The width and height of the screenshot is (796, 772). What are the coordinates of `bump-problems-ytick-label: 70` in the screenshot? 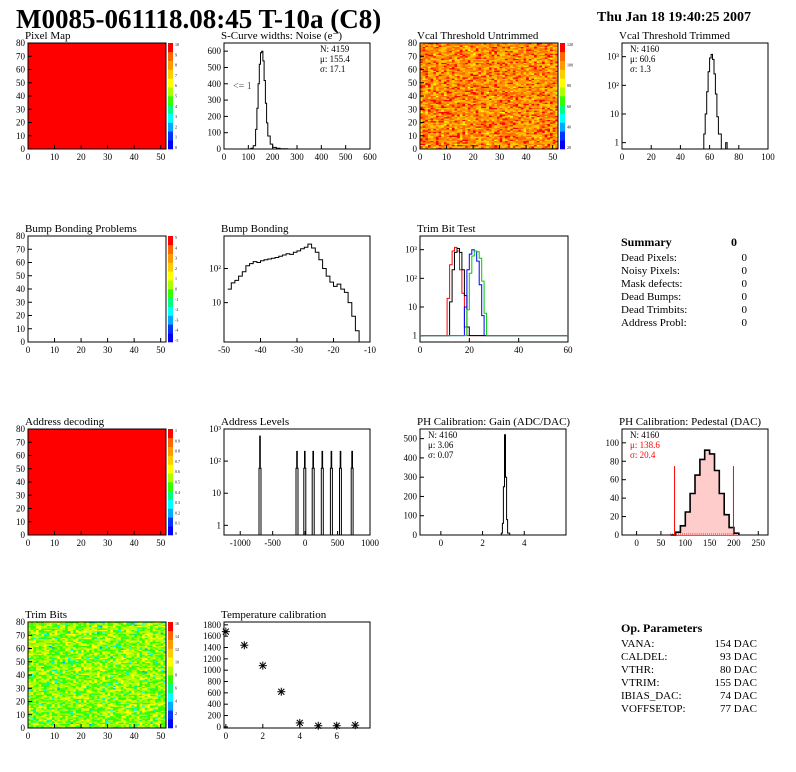 It's located at (21, 249).